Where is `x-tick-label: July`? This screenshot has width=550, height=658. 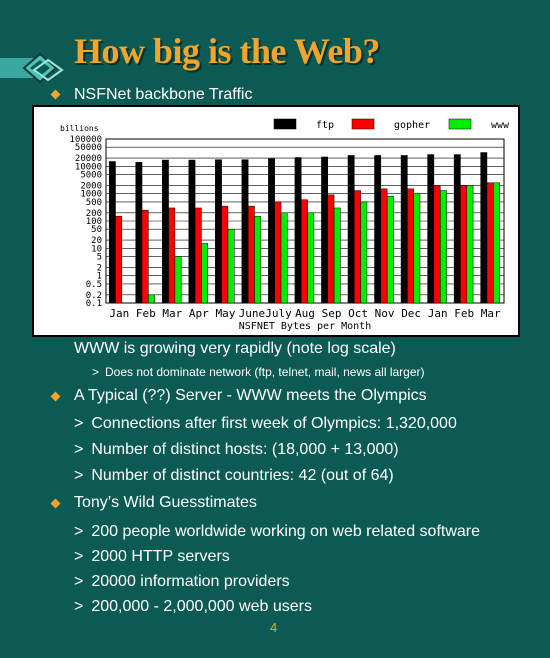 x-tick-label: July is located at coordinates (278, 313).